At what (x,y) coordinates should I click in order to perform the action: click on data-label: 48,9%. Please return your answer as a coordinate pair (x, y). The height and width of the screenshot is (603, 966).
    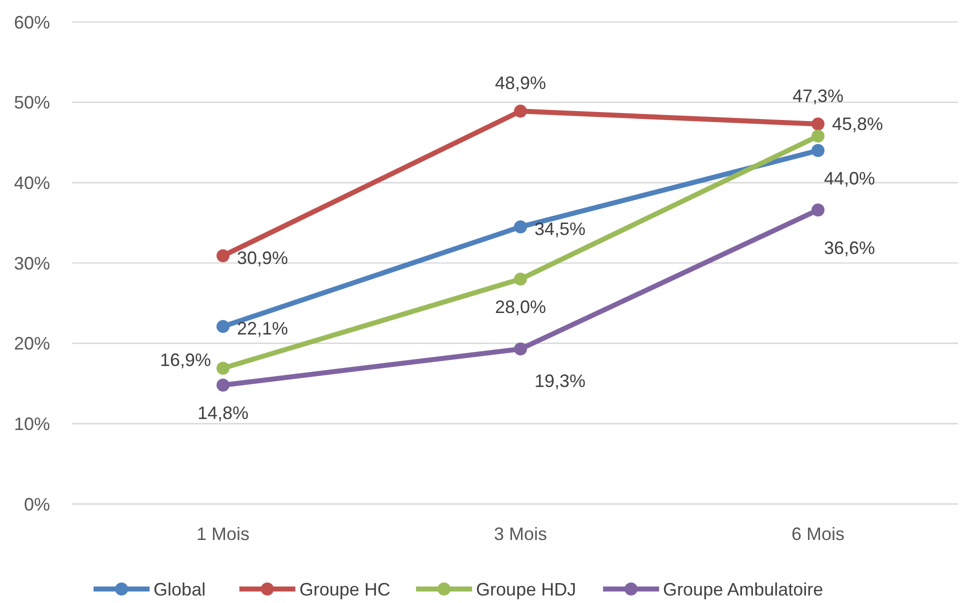
    Looking at the image, I should click on (520, 83).